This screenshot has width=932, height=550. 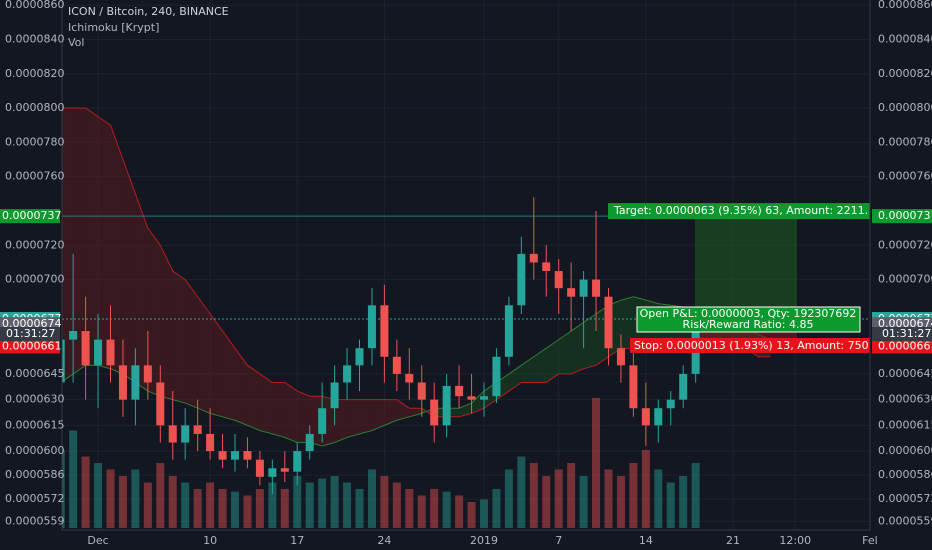 What do you see at coordinates (113, 27) in the screenshot?
I see `indicator-label: Ichimoku [Krypt]` at bounding box center [113, 27].